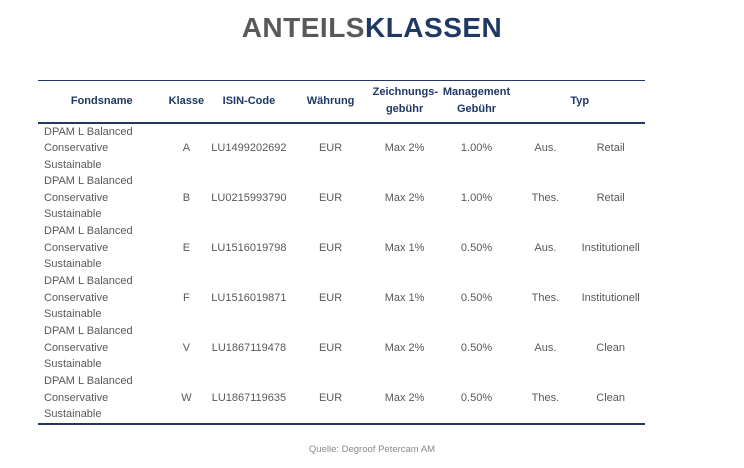  What do you see at coordinates (186, 347) in the screenshot?
I see `cell-klasse: V` at bounding box center [186, 347].